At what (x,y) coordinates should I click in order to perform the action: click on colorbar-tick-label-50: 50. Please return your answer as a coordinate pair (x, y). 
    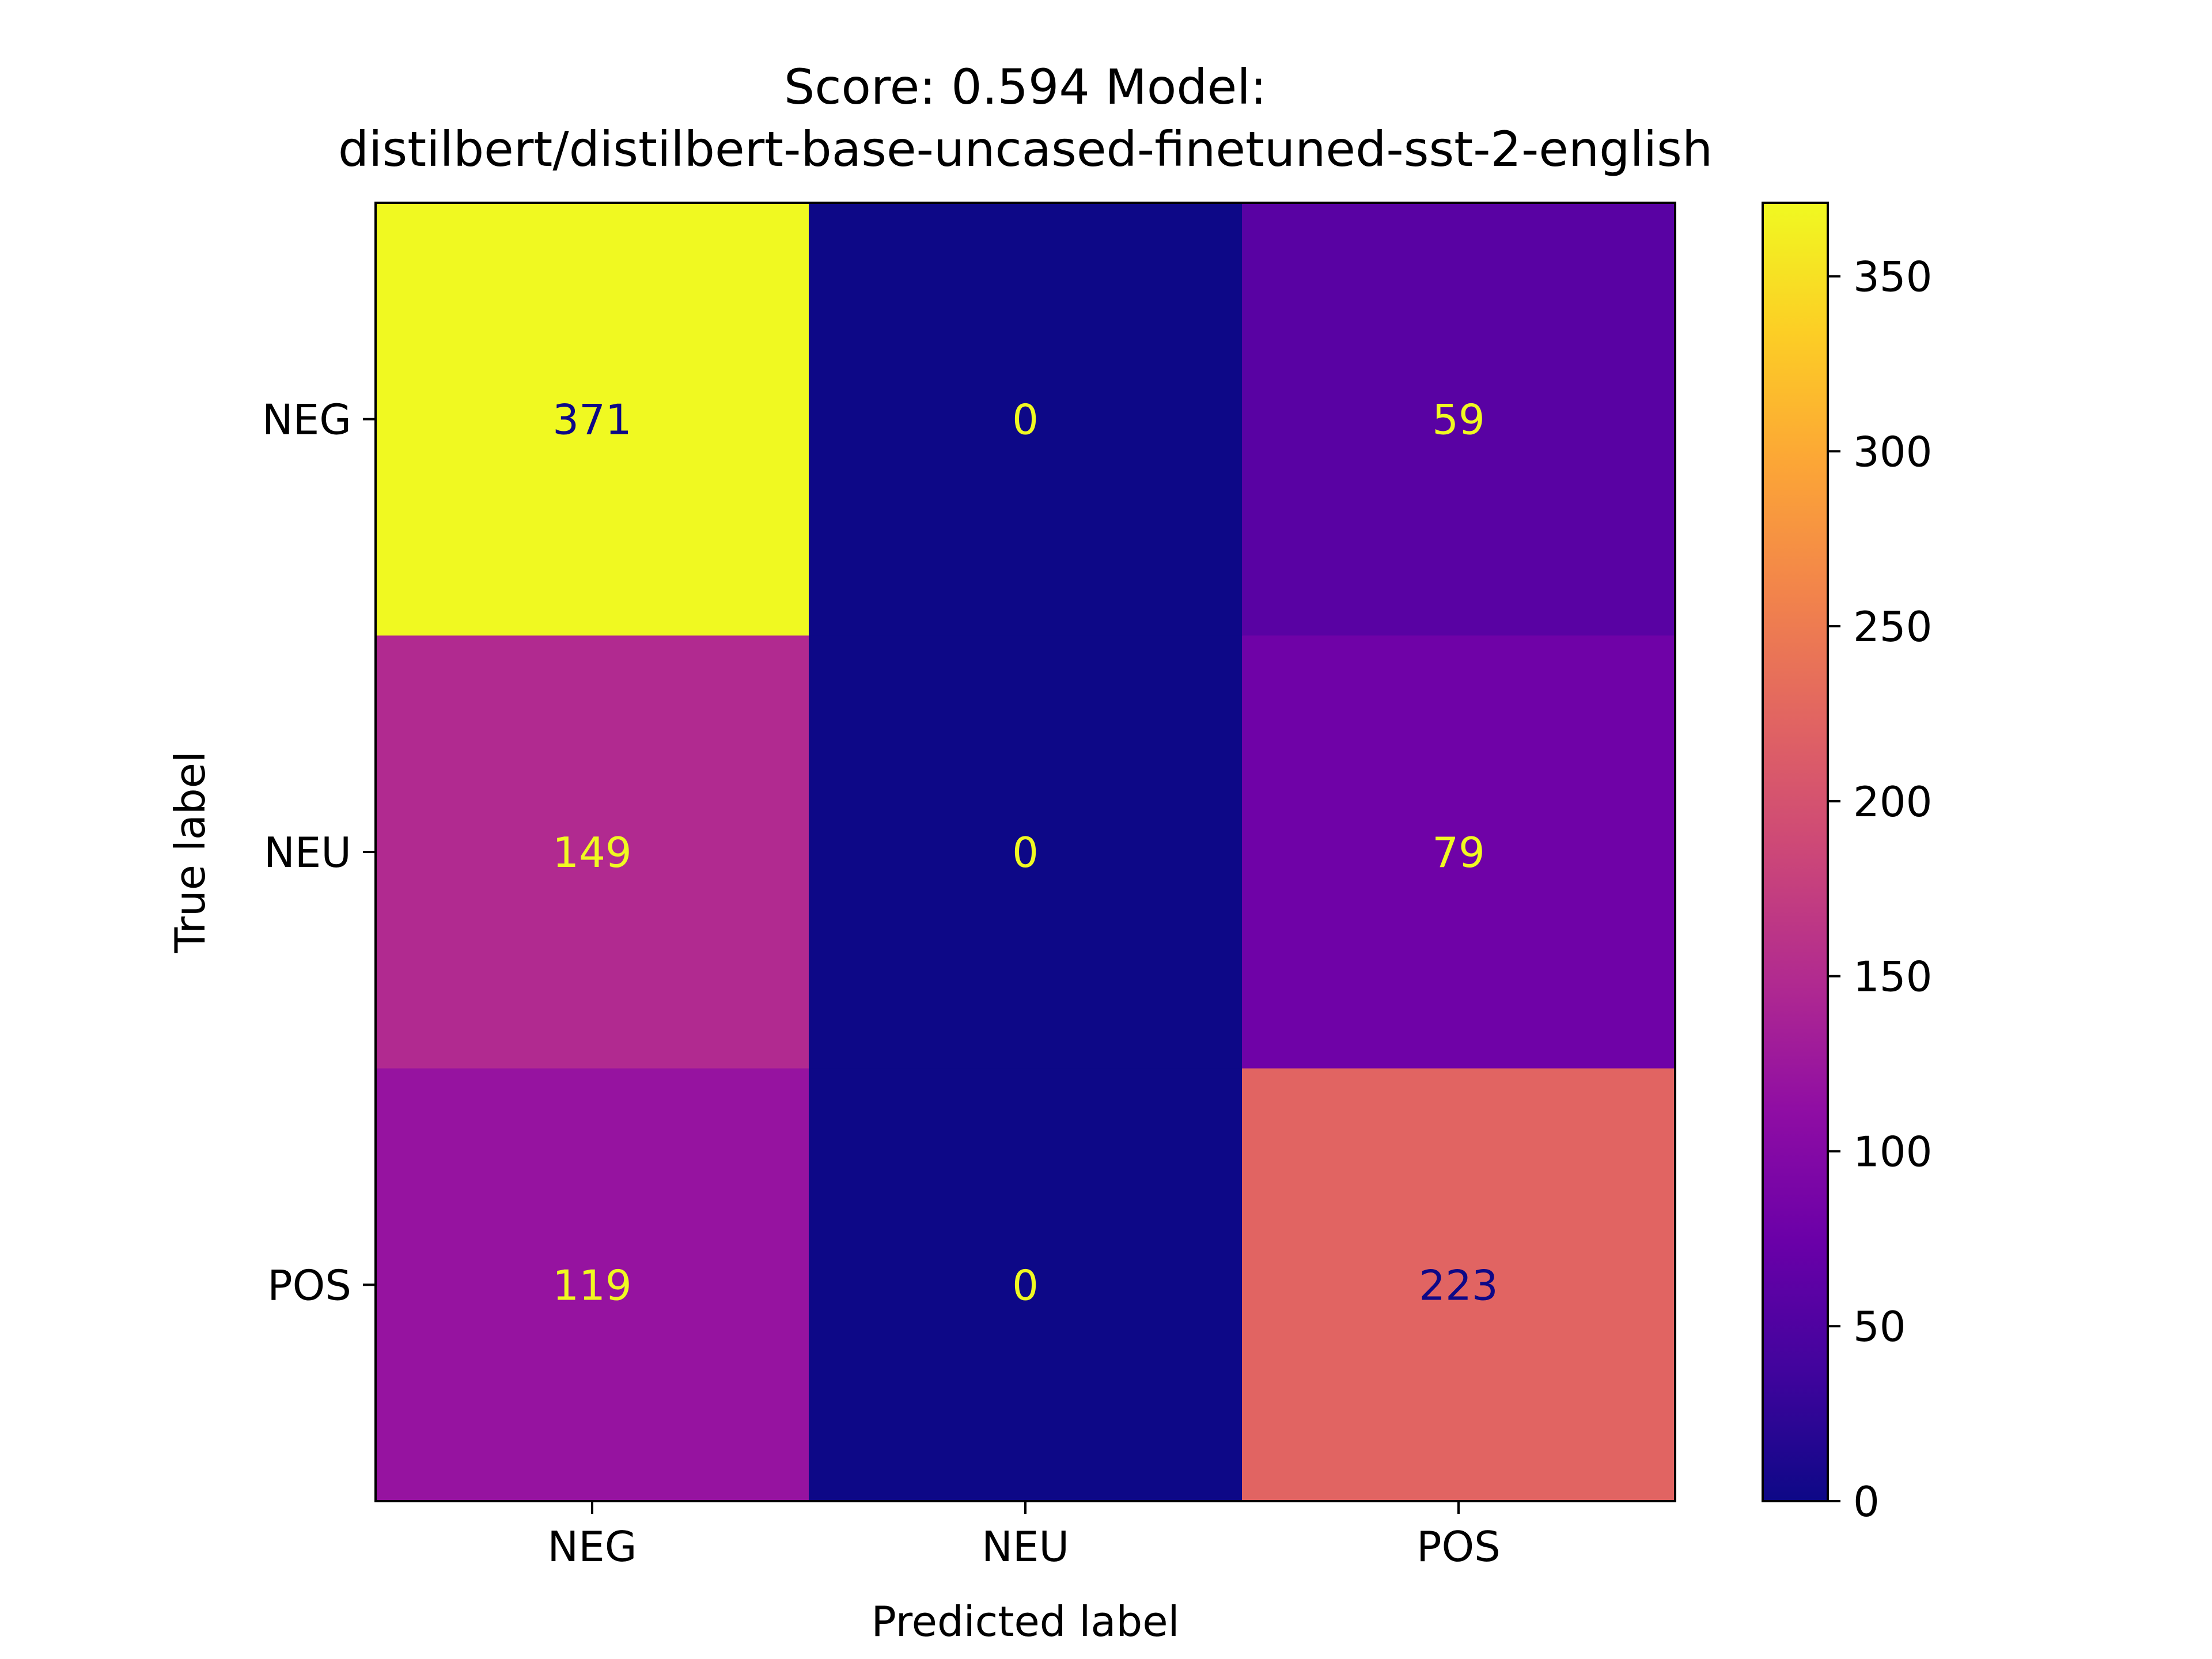
    Looking at the image, I should click on (1879, 1326).